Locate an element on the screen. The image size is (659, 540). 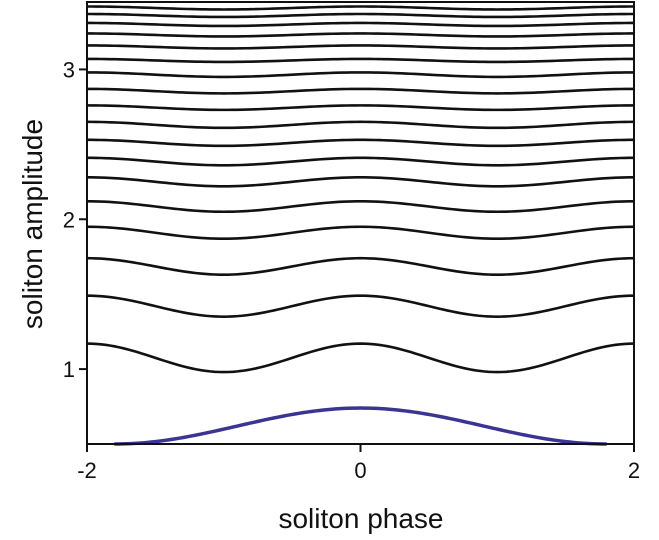
x-tick-label: -2 is located at coordinates (87, 470).